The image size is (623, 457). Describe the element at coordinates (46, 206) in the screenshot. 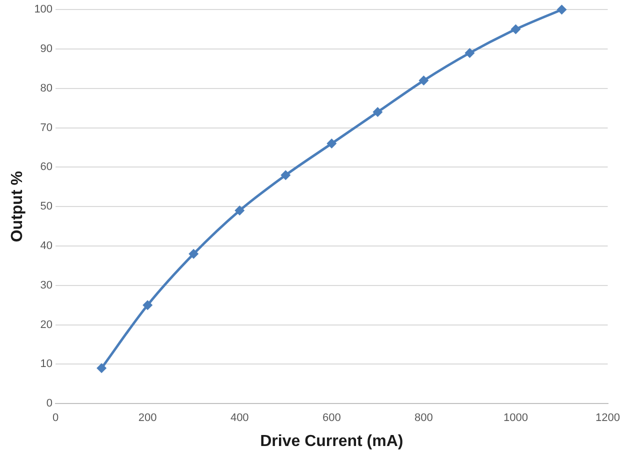

I see `y-tick-label: 50` at that location.